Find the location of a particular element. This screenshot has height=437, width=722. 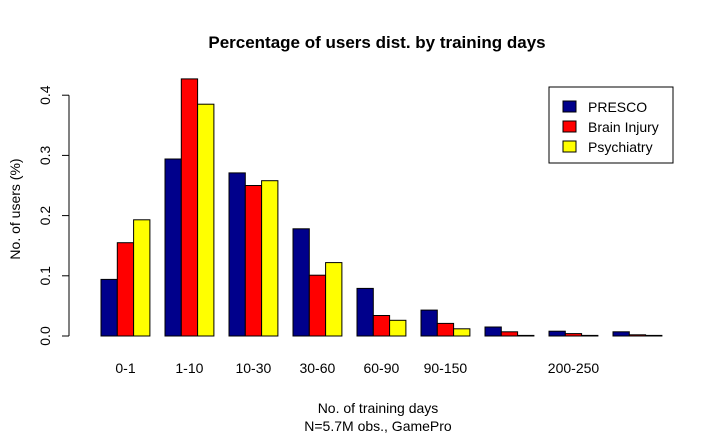

legend: PRESCO Brain Injury Psychiatry is located at coordinates (611, 125).